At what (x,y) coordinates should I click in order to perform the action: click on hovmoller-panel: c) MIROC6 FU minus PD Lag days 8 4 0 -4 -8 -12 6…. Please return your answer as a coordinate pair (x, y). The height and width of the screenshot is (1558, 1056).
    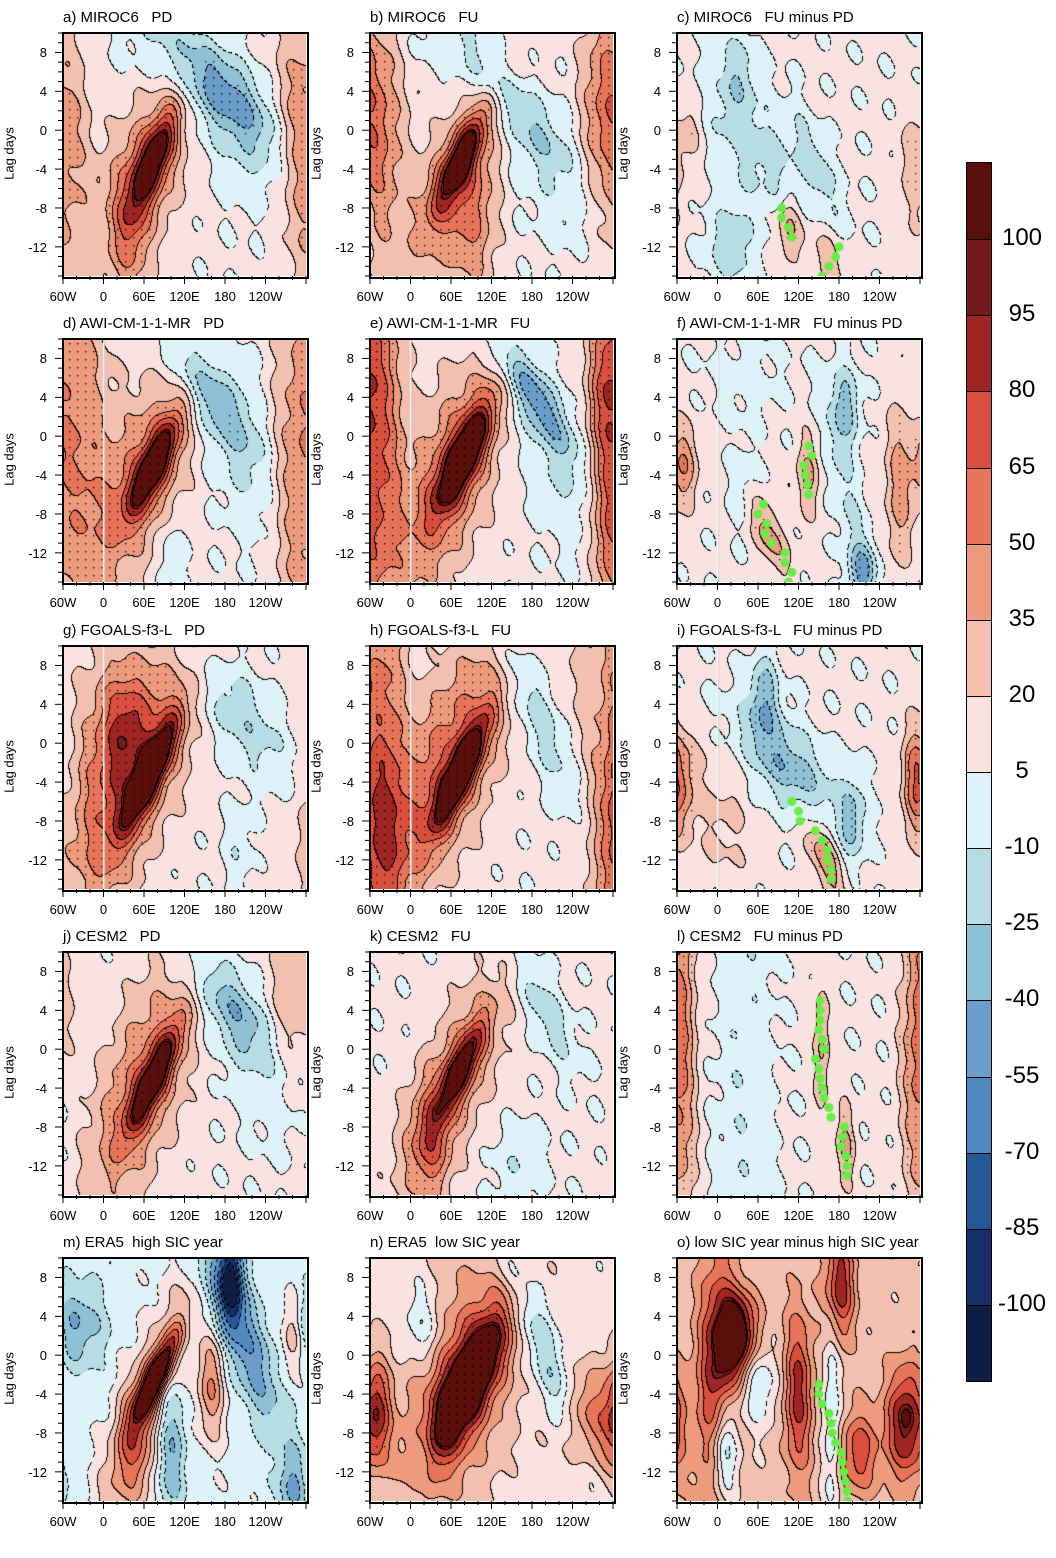
    Looking at the image, I should click on (806, 171).